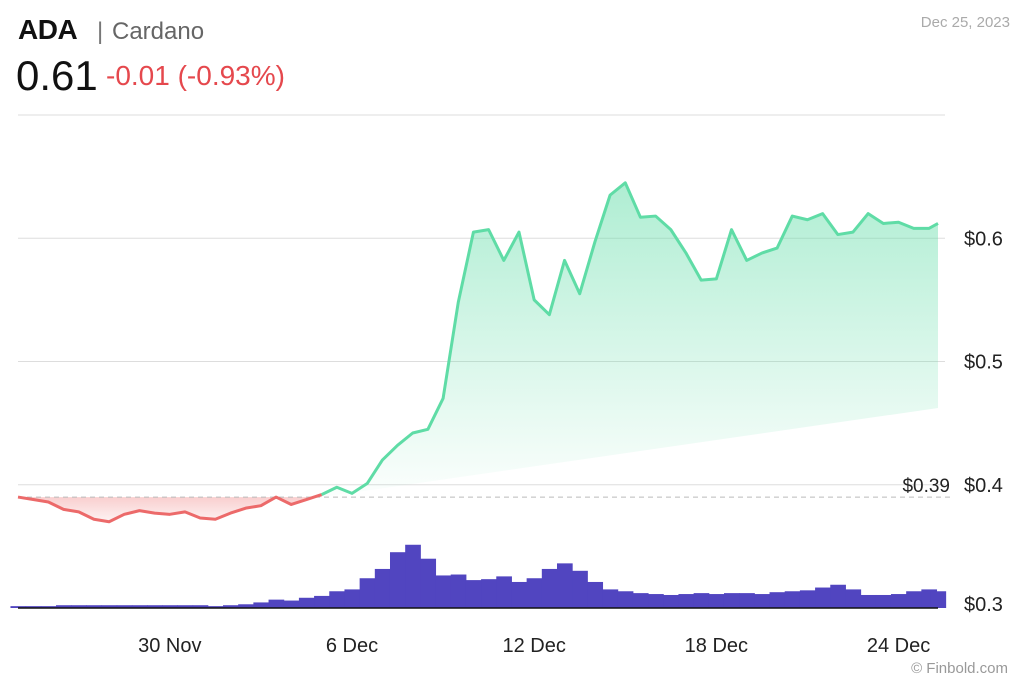 The image size is (1024, 683). I want to click on chart-date: Dec 25, 2023, so click(965, 22).